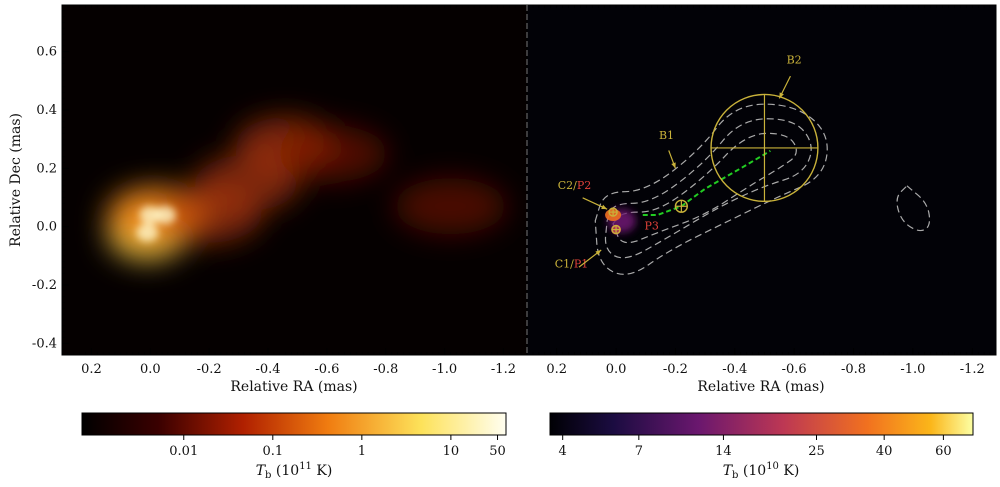  Describe the element at coordinates (16, 180) in the screenshot. I see `y-axis-title: Relative Dec (mas)` at that location.